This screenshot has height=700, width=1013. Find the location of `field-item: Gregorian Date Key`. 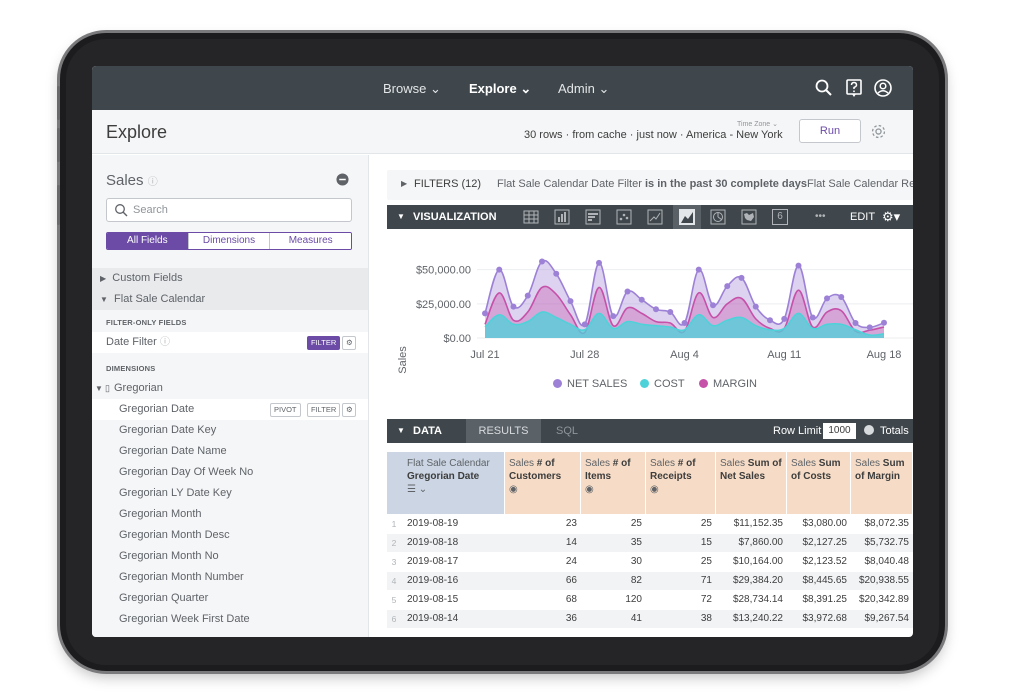

field-item: Gregorian Date Key is located at coordinates (230, 430).